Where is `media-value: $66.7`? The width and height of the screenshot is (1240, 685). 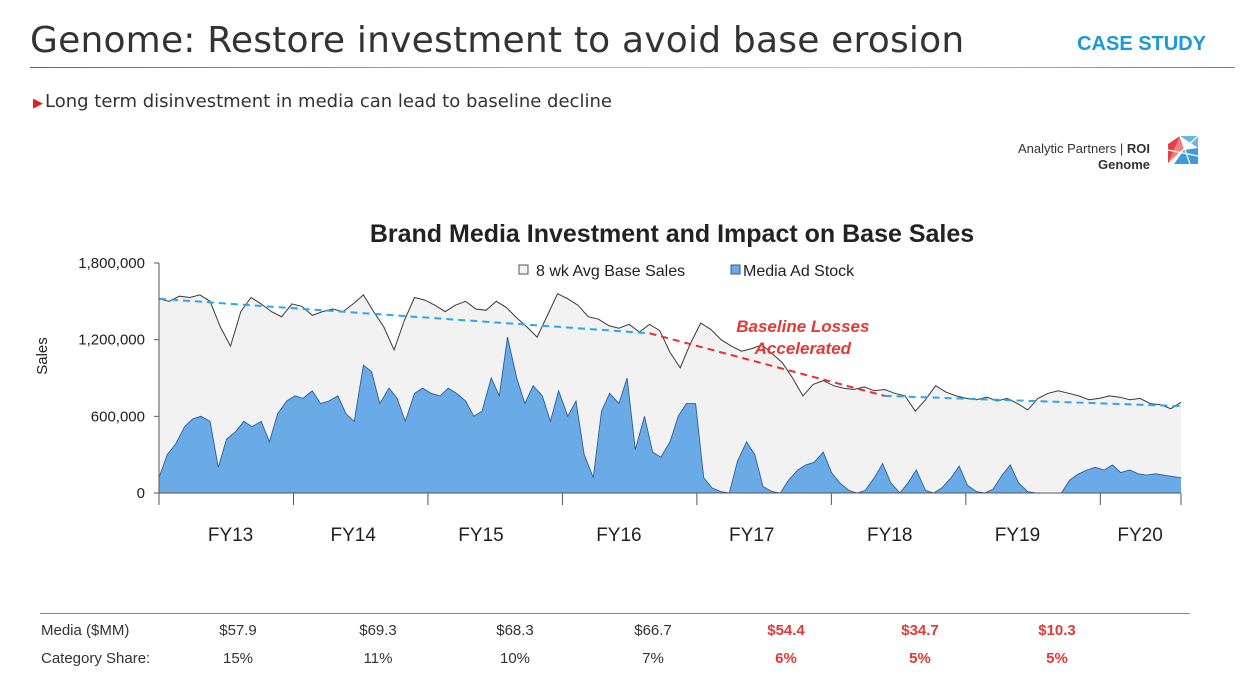 media-value: $66.7 is located at coordinates (653, 630).